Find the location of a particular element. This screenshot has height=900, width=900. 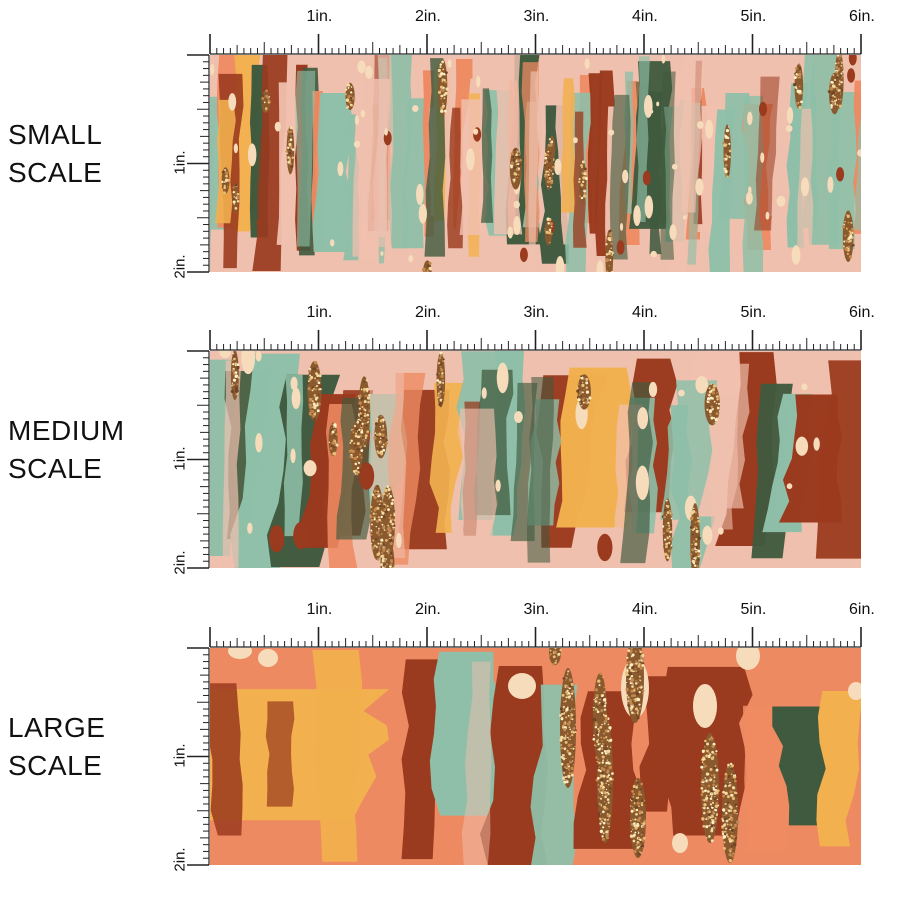

ruler-label-1in-vertical: 1in. is located at coordinates (180, 458).